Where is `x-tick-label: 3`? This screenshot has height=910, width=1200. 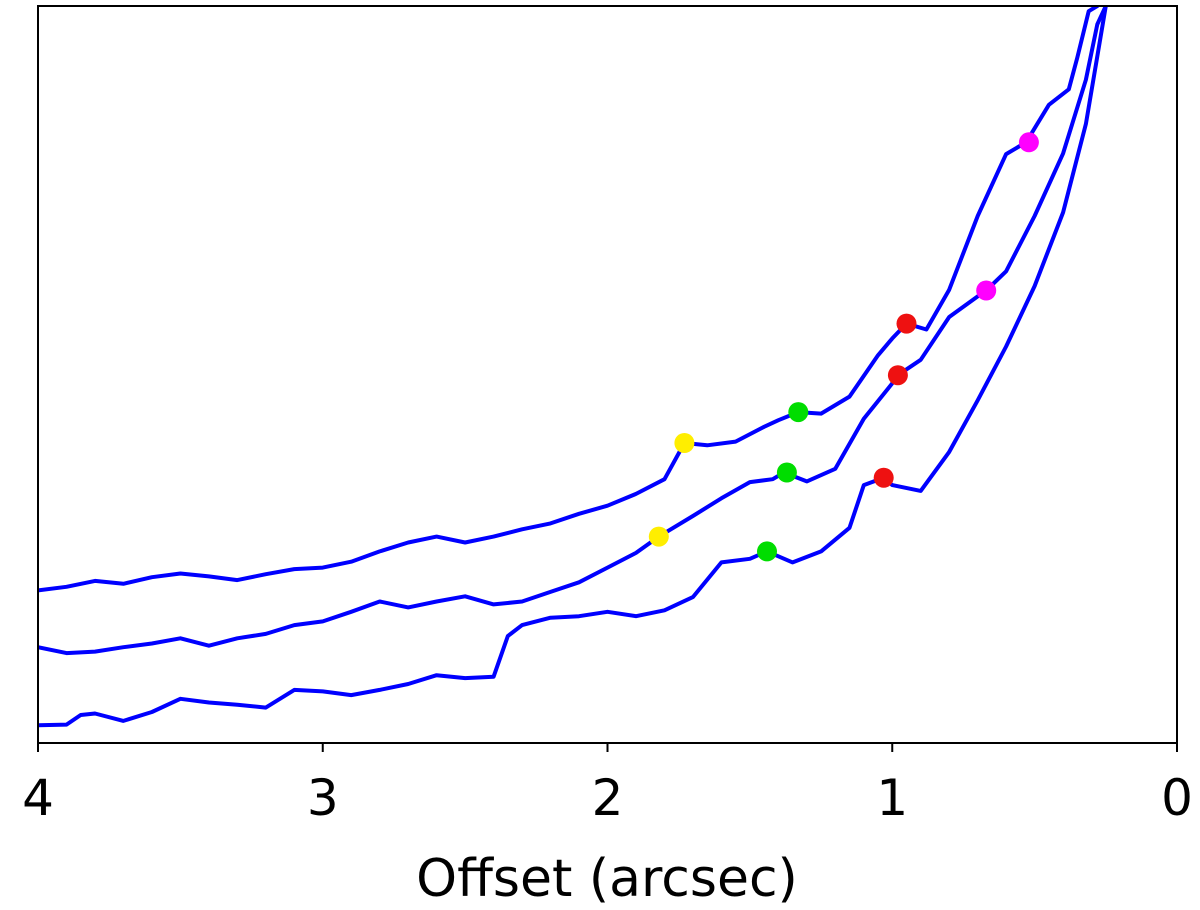
x-tick-label: 3 is located at coordinates (323, 798).